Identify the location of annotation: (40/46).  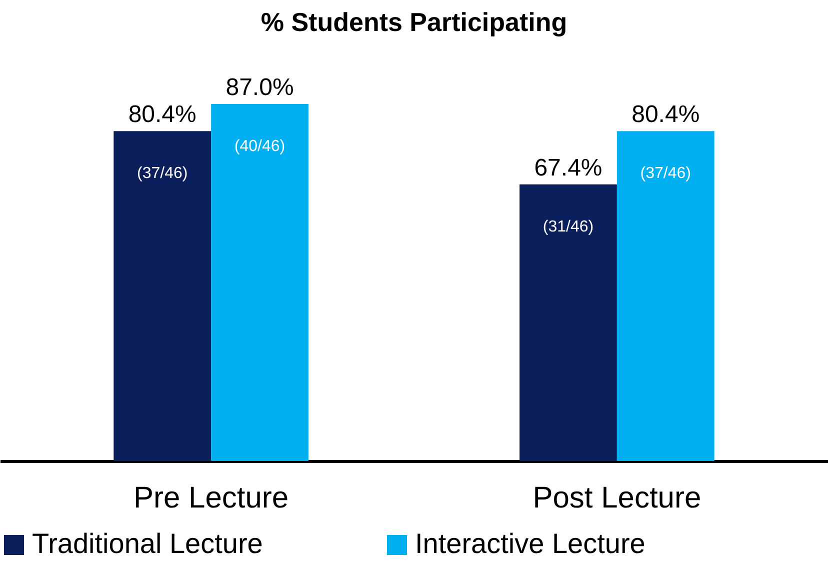
(260, 146).